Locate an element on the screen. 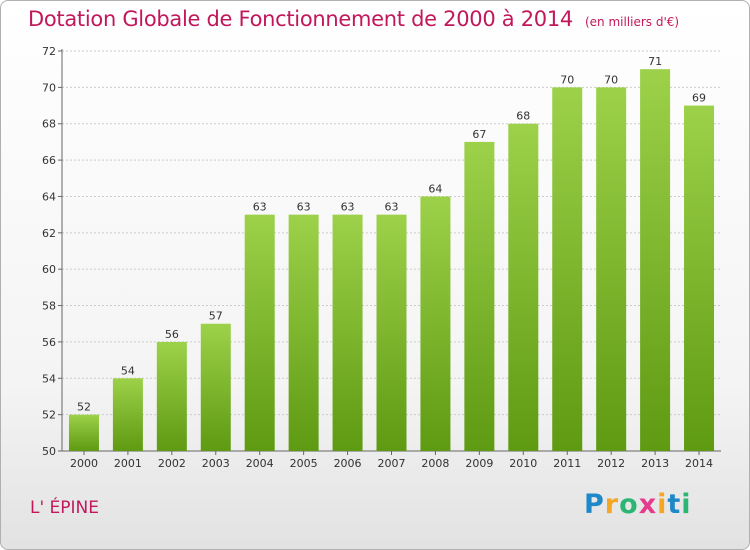  y-tick-label: 60 is located at coordinates (49, 269).